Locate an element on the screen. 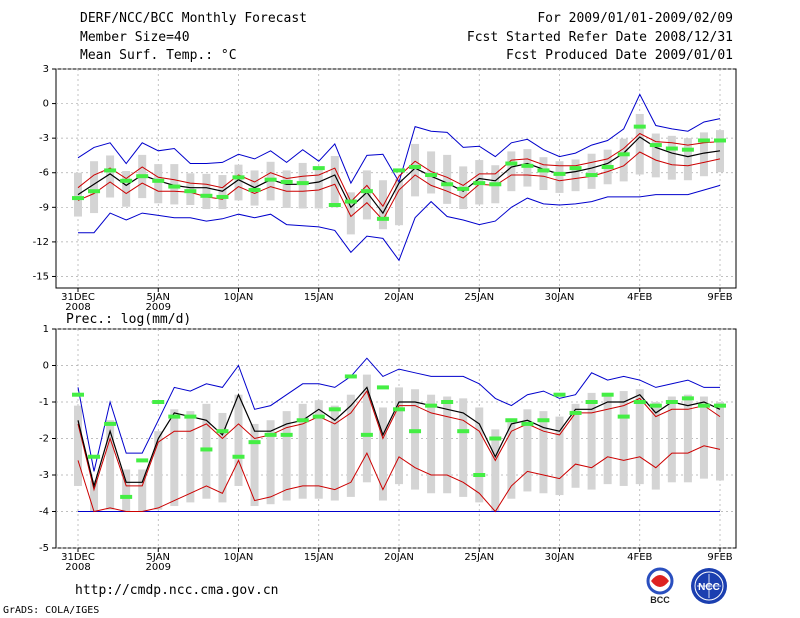 The height and width of the screenshot is (618, 800). ncc-logo-icon: NCC is located at coordinates (709, 586).